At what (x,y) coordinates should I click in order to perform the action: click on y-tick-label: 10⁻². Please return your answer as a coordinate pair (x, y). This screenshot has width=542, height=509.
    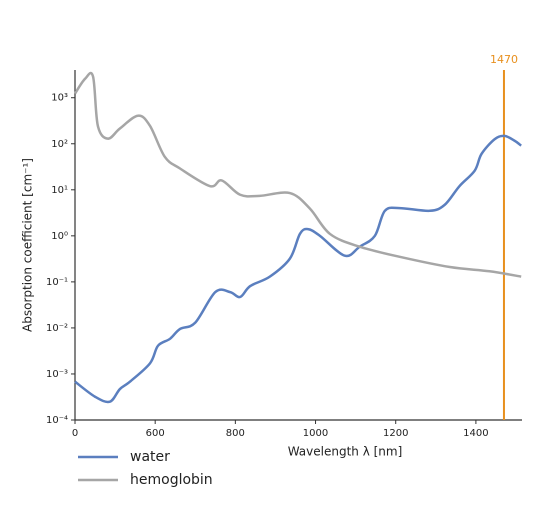
    Looking at the image, I should click on (57, 328).